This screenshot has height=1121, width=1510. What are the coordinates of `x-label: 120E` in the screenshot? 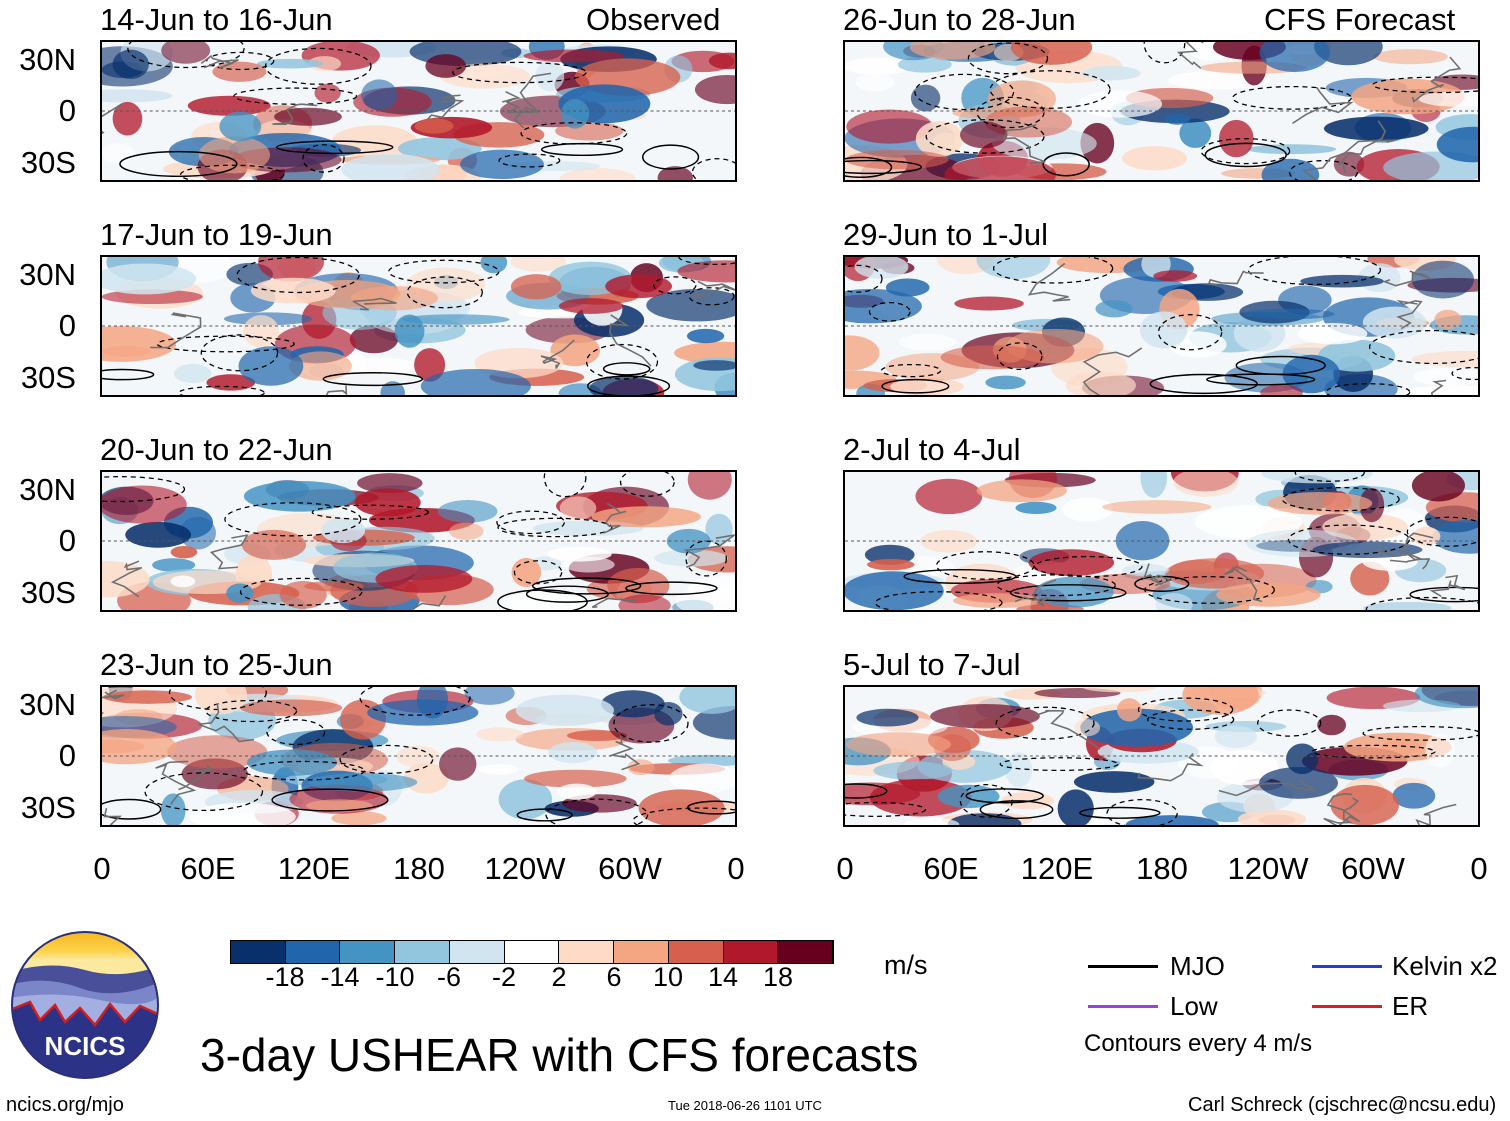 It's located at (314, 868).